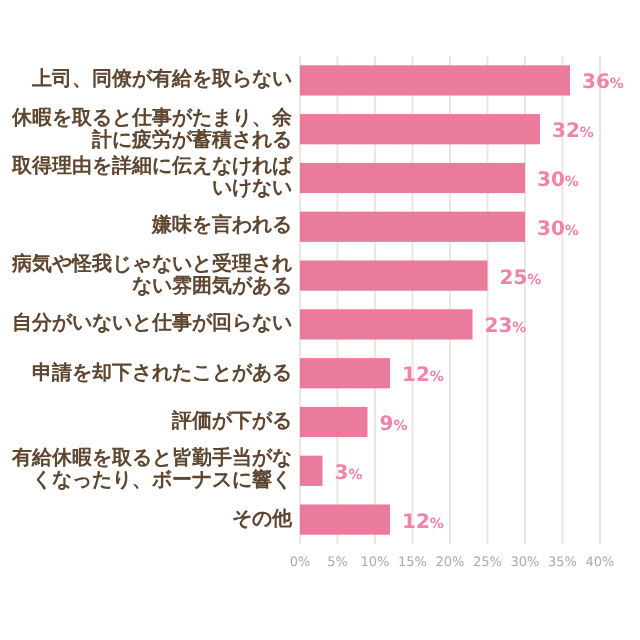 The width and height of the screenshot is (640, 640). Describe the element at coordinates (220, 226) in the screenshot. I see `y-tick-label: 嫌味を言われる` at that location.